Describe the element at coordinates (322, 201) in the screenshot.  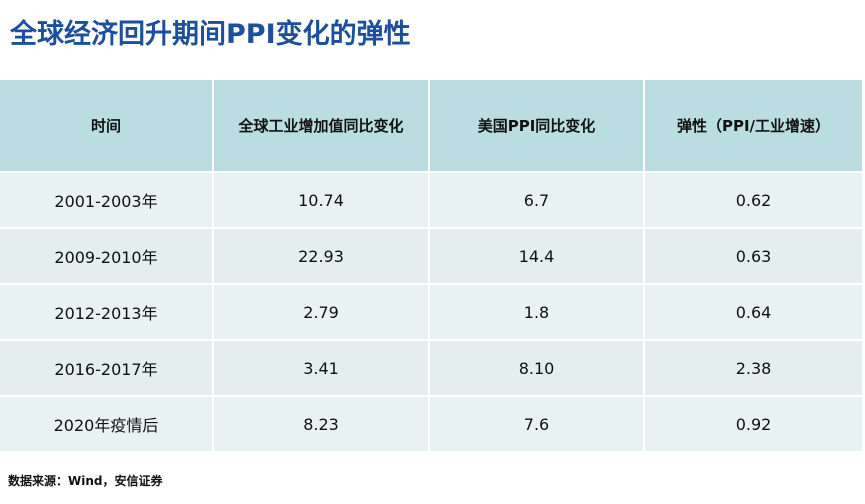
I see `table-cell: 10.74` at that location.